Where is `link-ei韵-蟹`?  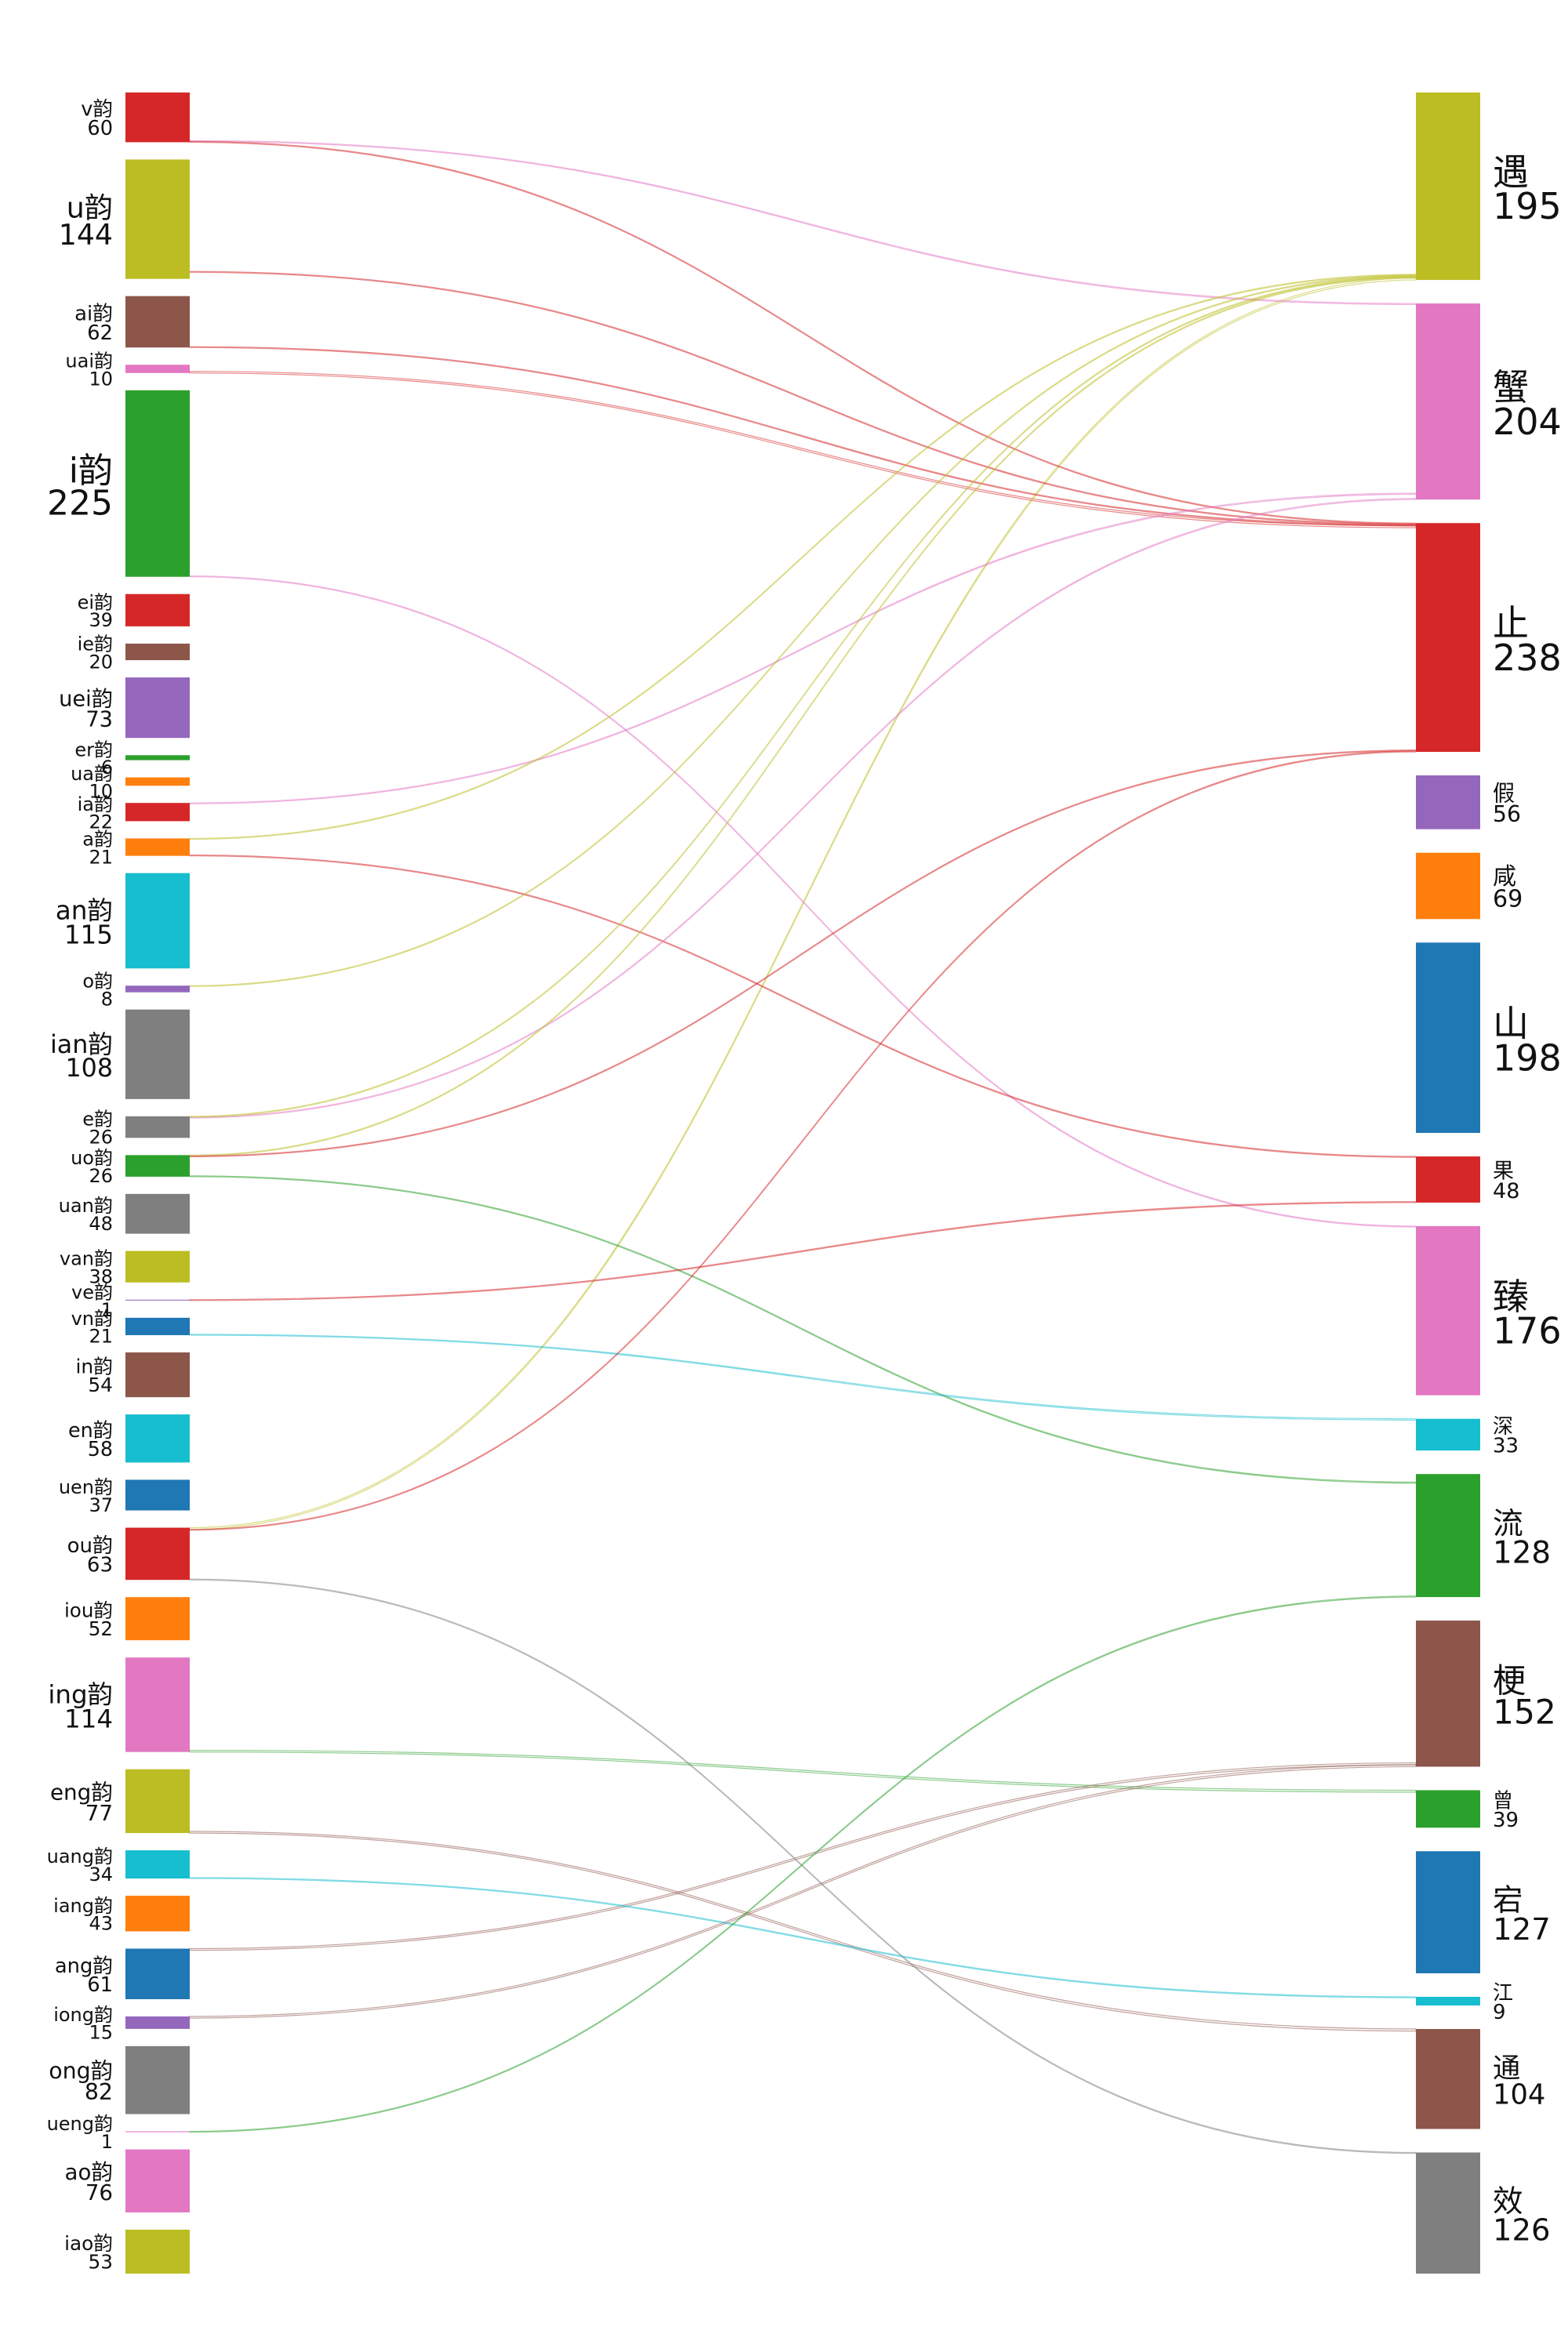 link-ei韵-蟹 is located at coordinates (803, 528).